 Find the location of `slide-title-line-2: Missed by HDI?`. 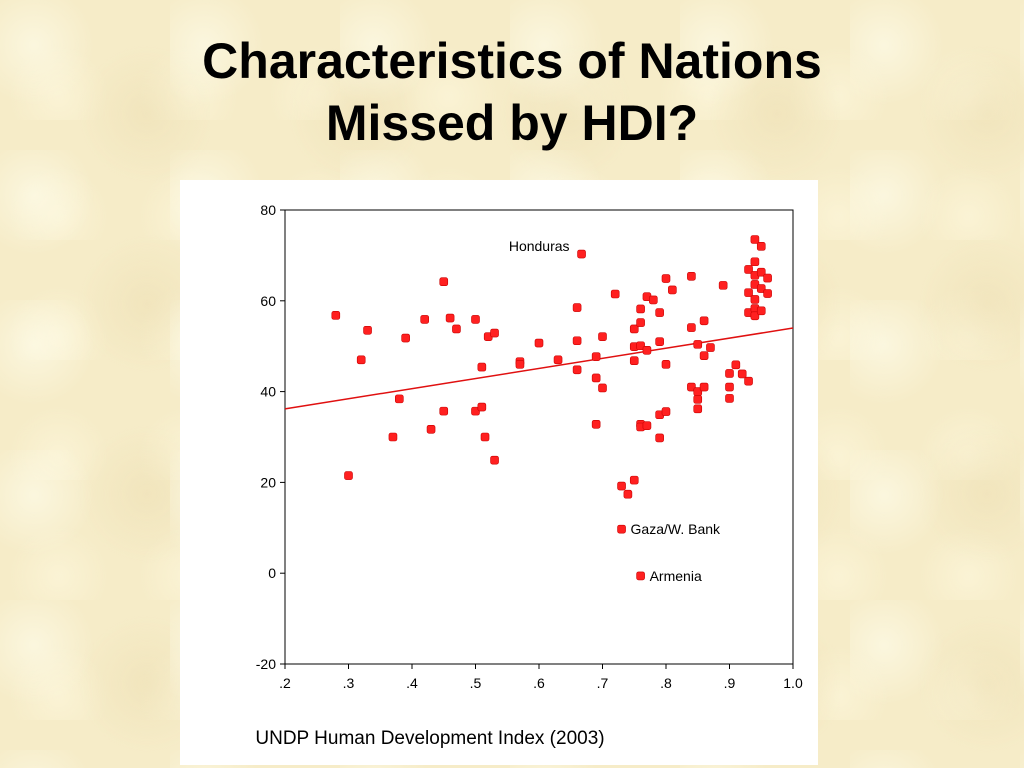

slide-title-line-2: Missed by HDI? is located at coordinates (512, 123).